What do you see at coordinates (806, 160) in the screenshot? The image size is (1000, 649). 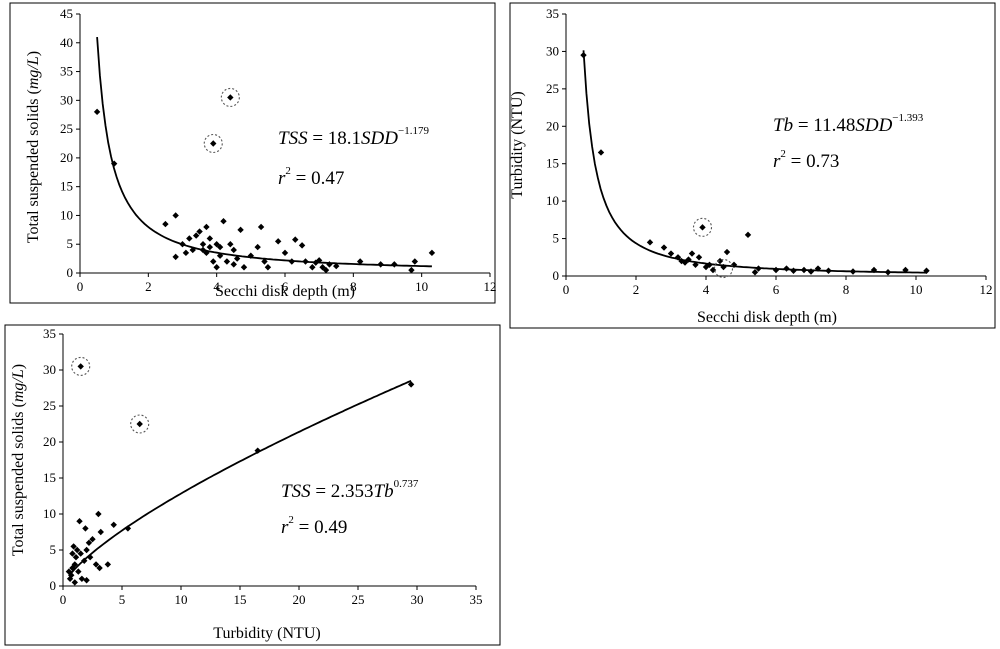 I see `r-squared: r2 = 0.73` at bounding box center [806, 160].